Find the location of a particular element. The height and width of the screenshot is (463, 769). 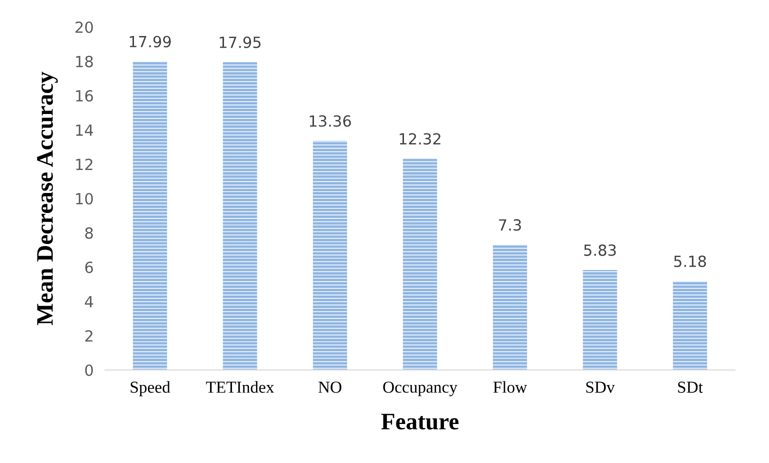

x-tick-label: Flow is located at coordinates (510, 387).